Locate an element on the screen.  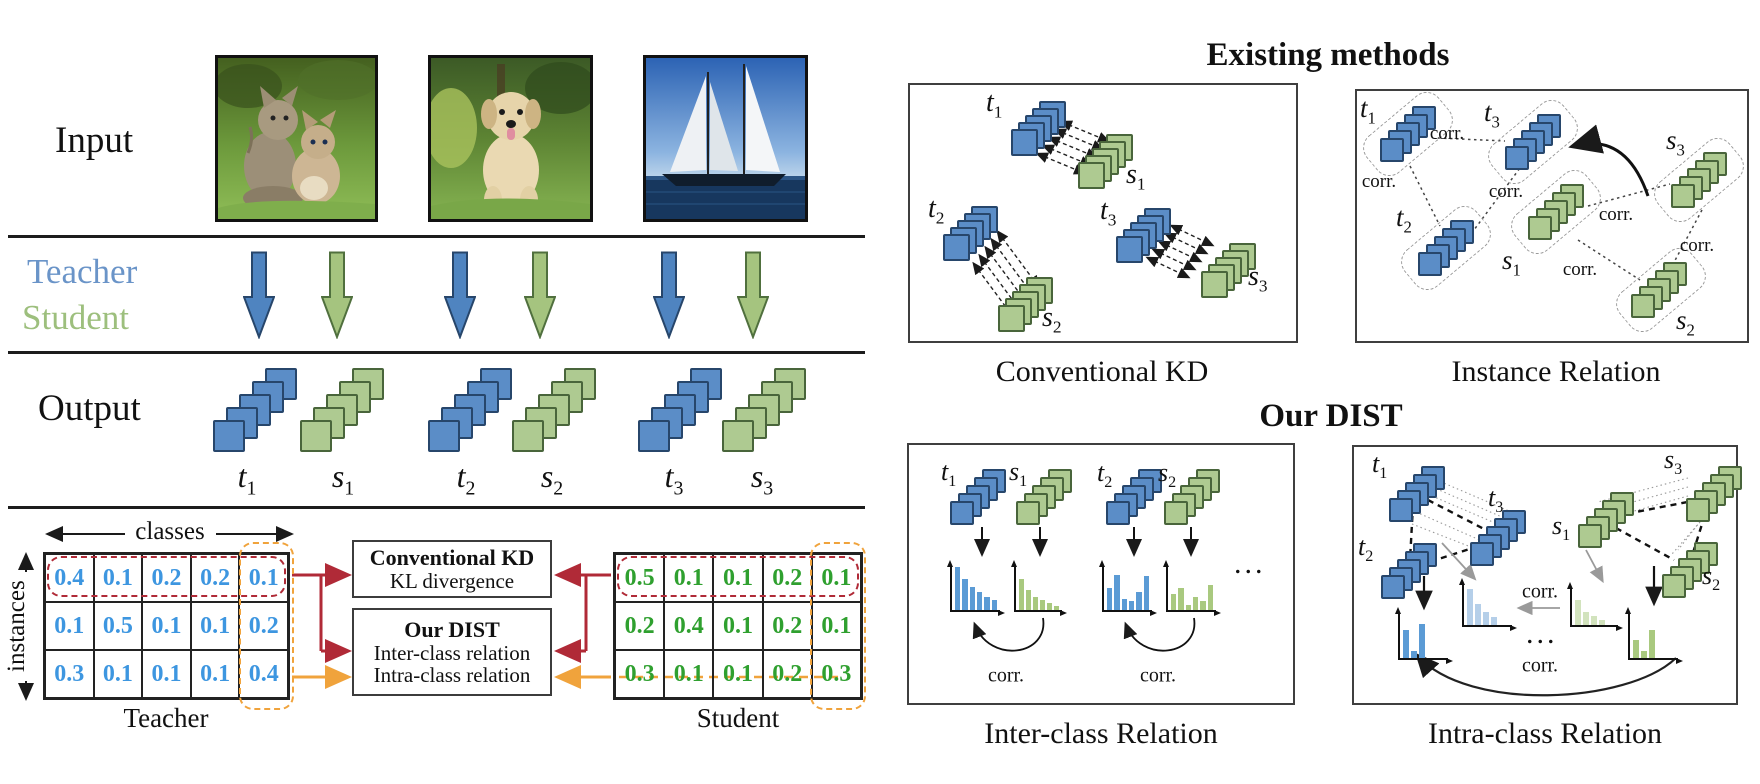
intra-label-s2: s2 is located at coordinates (1711, 578).